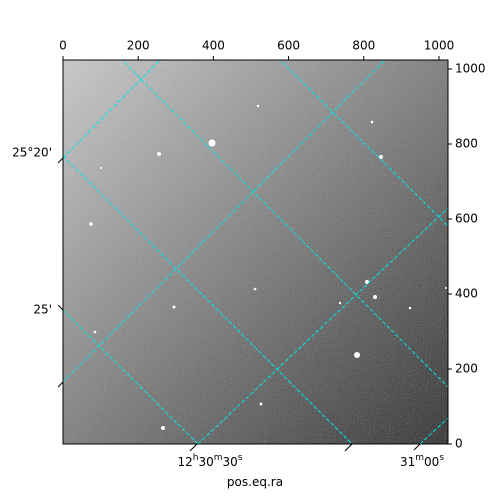  What do you see at coordinates (470, 69) in the screenshot?
I see `y-tick-label: 1000` at bounding box center [470, 69].